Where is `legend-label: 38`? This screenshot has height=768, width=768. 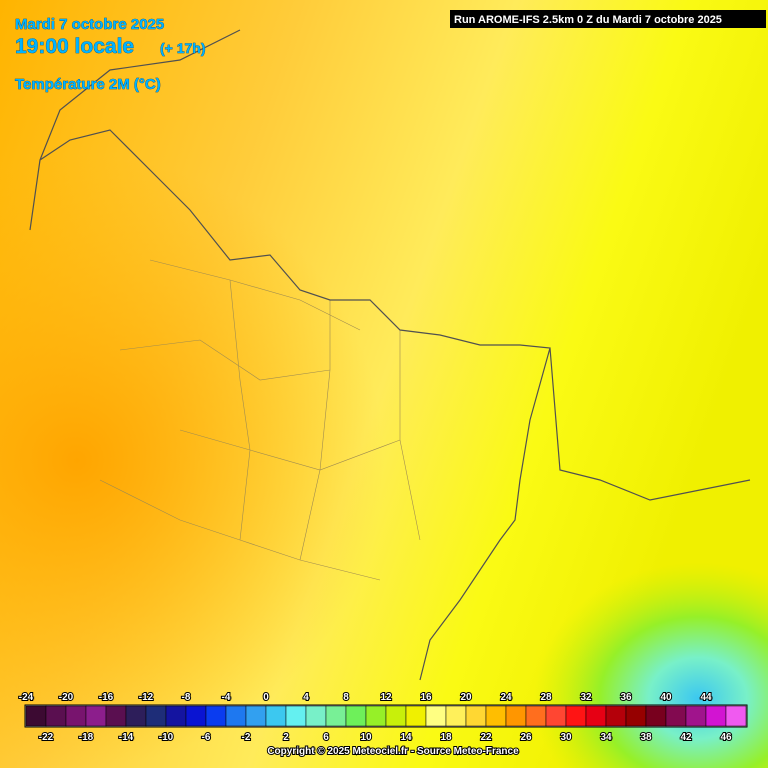
legend-label: 38 is located at coordinates (646, 737).